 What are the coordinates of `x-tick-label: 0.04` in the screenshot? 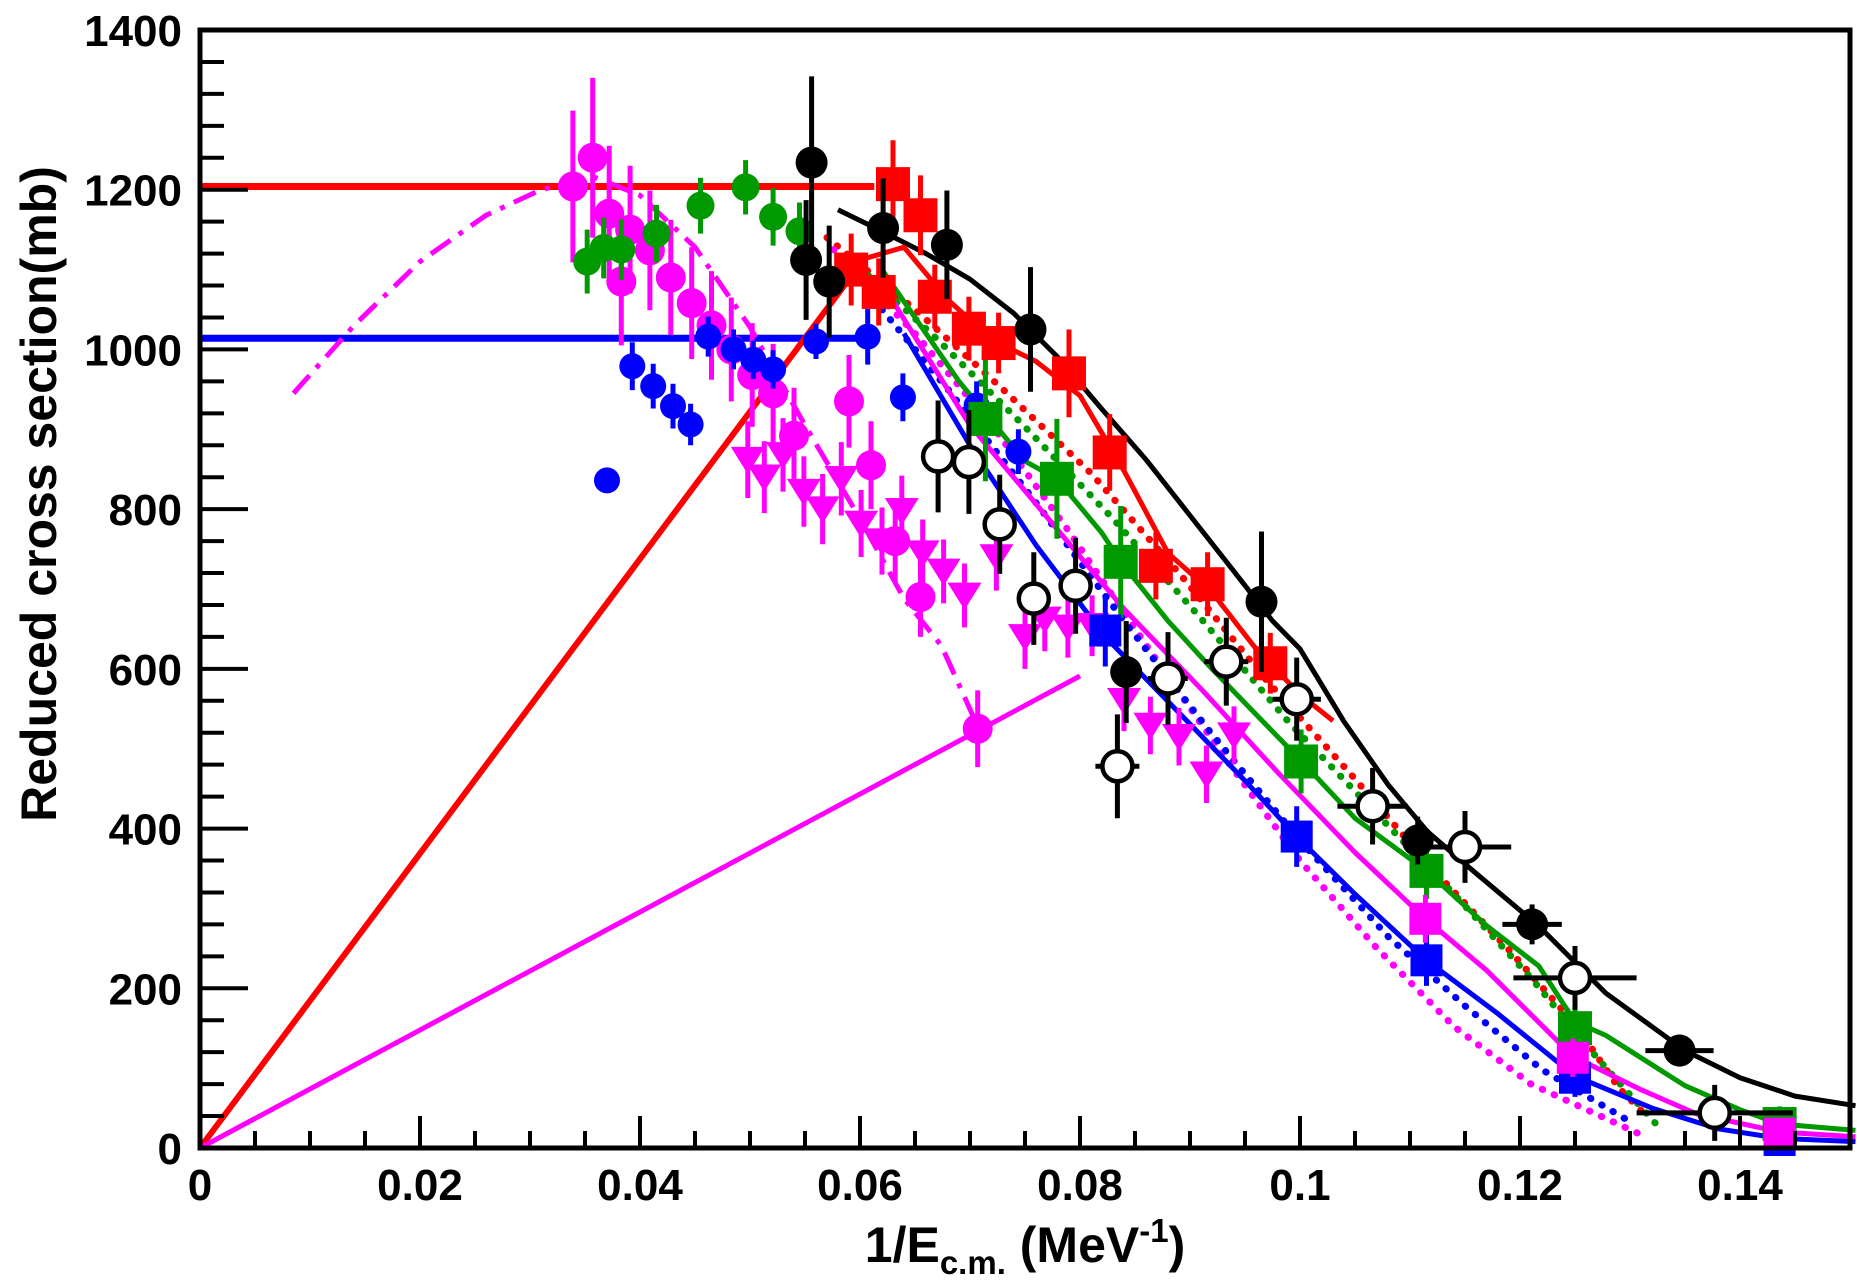 It's located at (640, 1185).